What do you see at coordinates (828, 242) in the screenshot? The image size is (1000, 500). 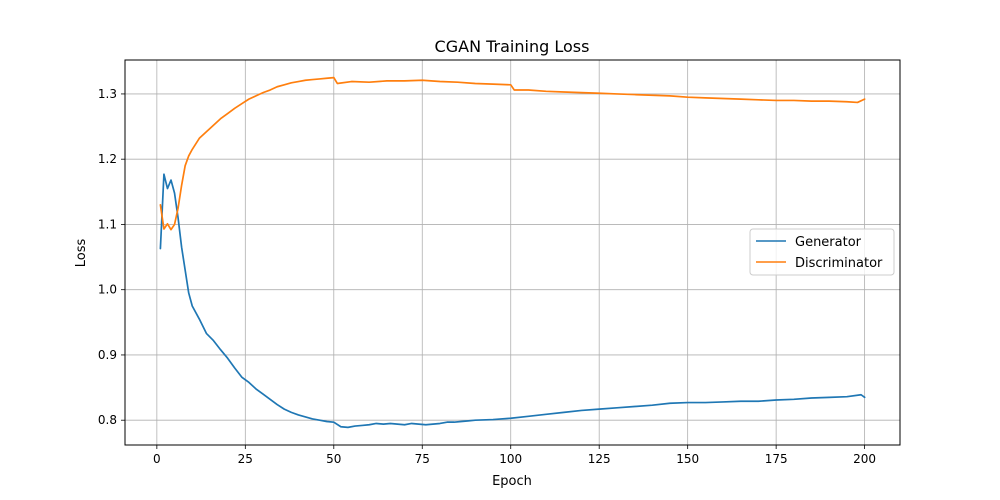 I see `legend-label-generator: Generator` at bounding box center [828, 242].